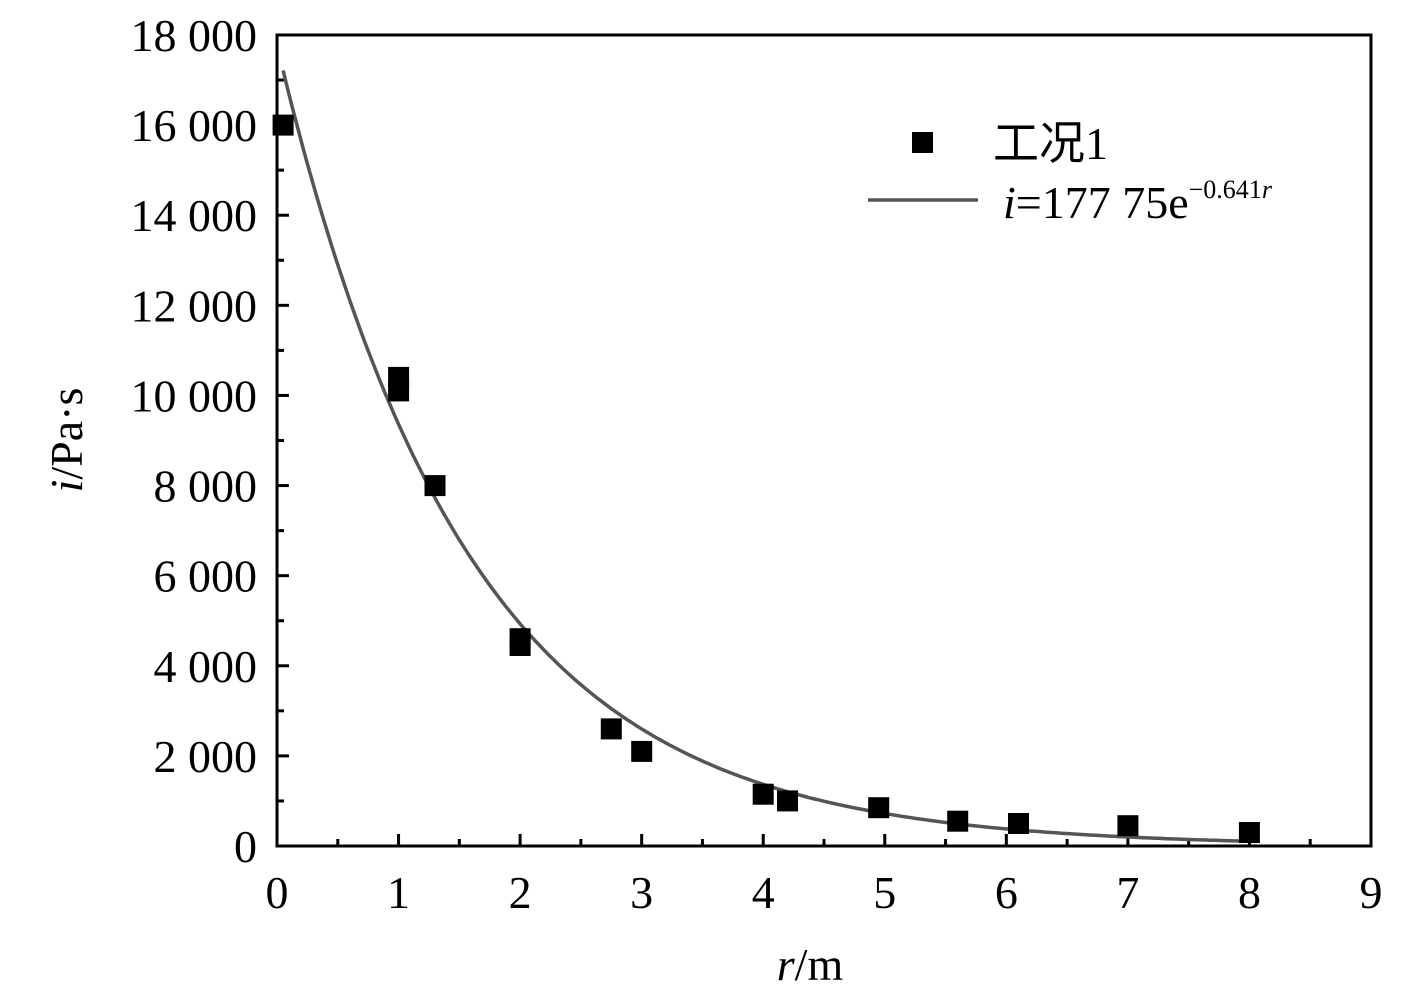 The image size is (1417, 990). What do you see at coordinates (194, 125) in the screenshot?
I see `y-tick-label: 16 000` at bounding box center [194, 125].